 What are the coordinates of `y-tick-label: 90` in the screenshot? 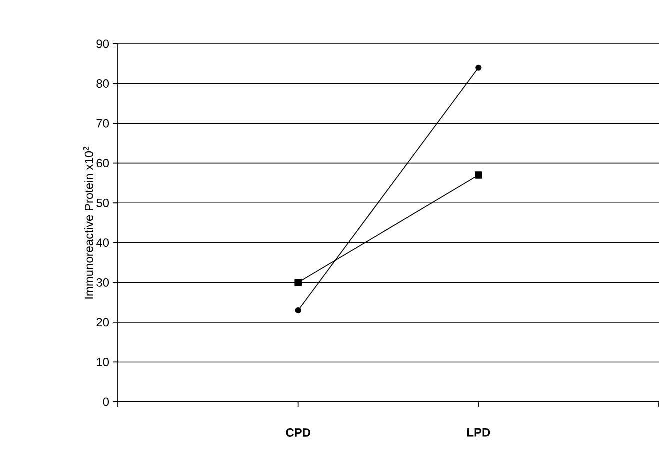 It's located at (103, 44).